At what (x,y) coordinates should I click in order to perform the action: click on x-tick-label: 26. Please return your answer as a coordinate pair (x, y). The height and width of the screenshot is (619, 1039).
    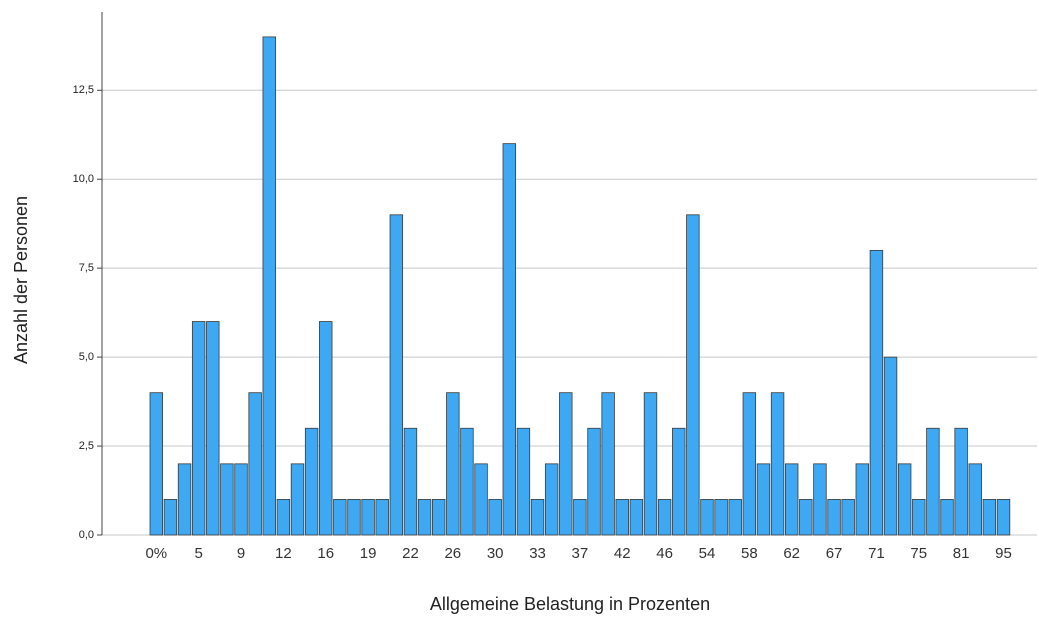
    Looking at the image, I should click on (452, 553).